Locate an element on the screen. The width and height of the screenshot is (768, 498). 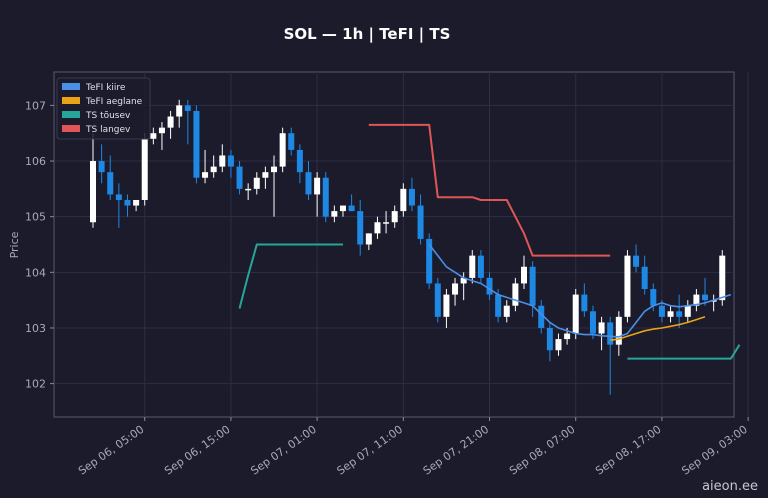
legend-label: TeFI aeglane is located at coordinates (114, 102).